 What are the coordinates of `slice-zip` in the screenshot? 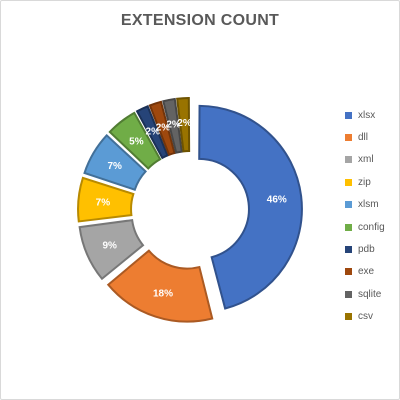 It's located at (106, 199).